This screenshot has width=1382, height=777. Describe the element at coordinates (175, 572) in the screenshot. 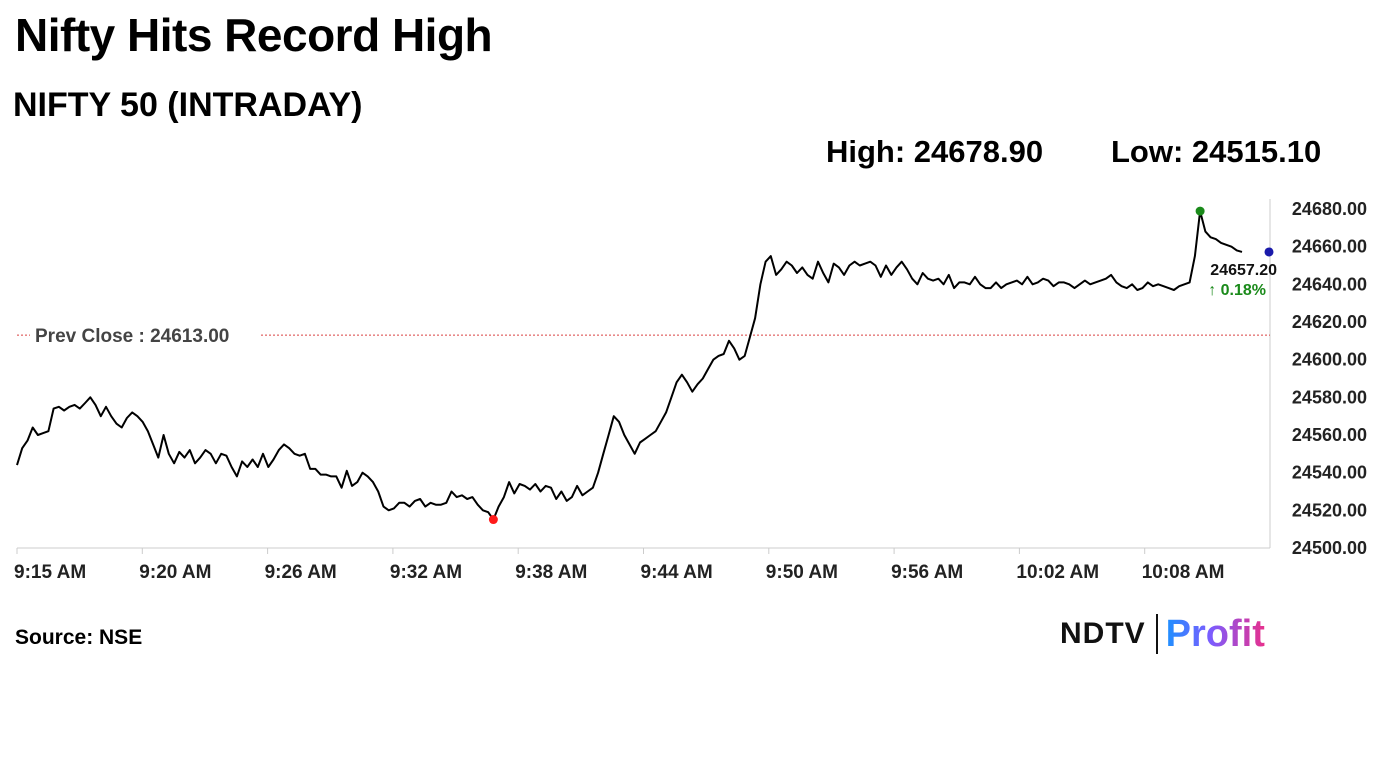

I see `x-tick-label: 9:20 AM` at that location.